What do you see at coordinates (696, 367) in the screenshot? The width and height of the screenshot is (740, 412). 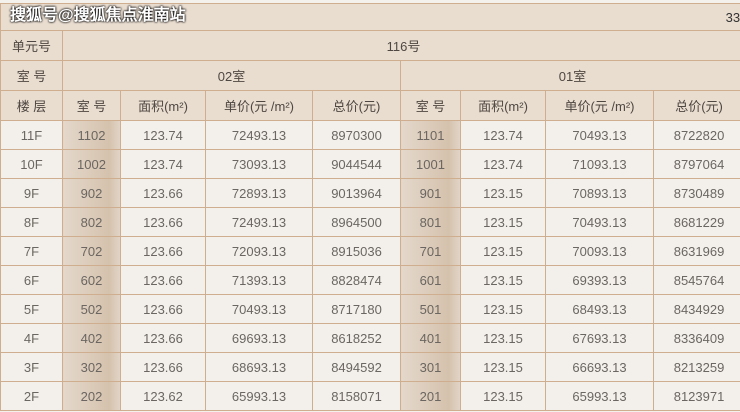 I see `table-cell: 8213259` at bounding box center [696, 367].